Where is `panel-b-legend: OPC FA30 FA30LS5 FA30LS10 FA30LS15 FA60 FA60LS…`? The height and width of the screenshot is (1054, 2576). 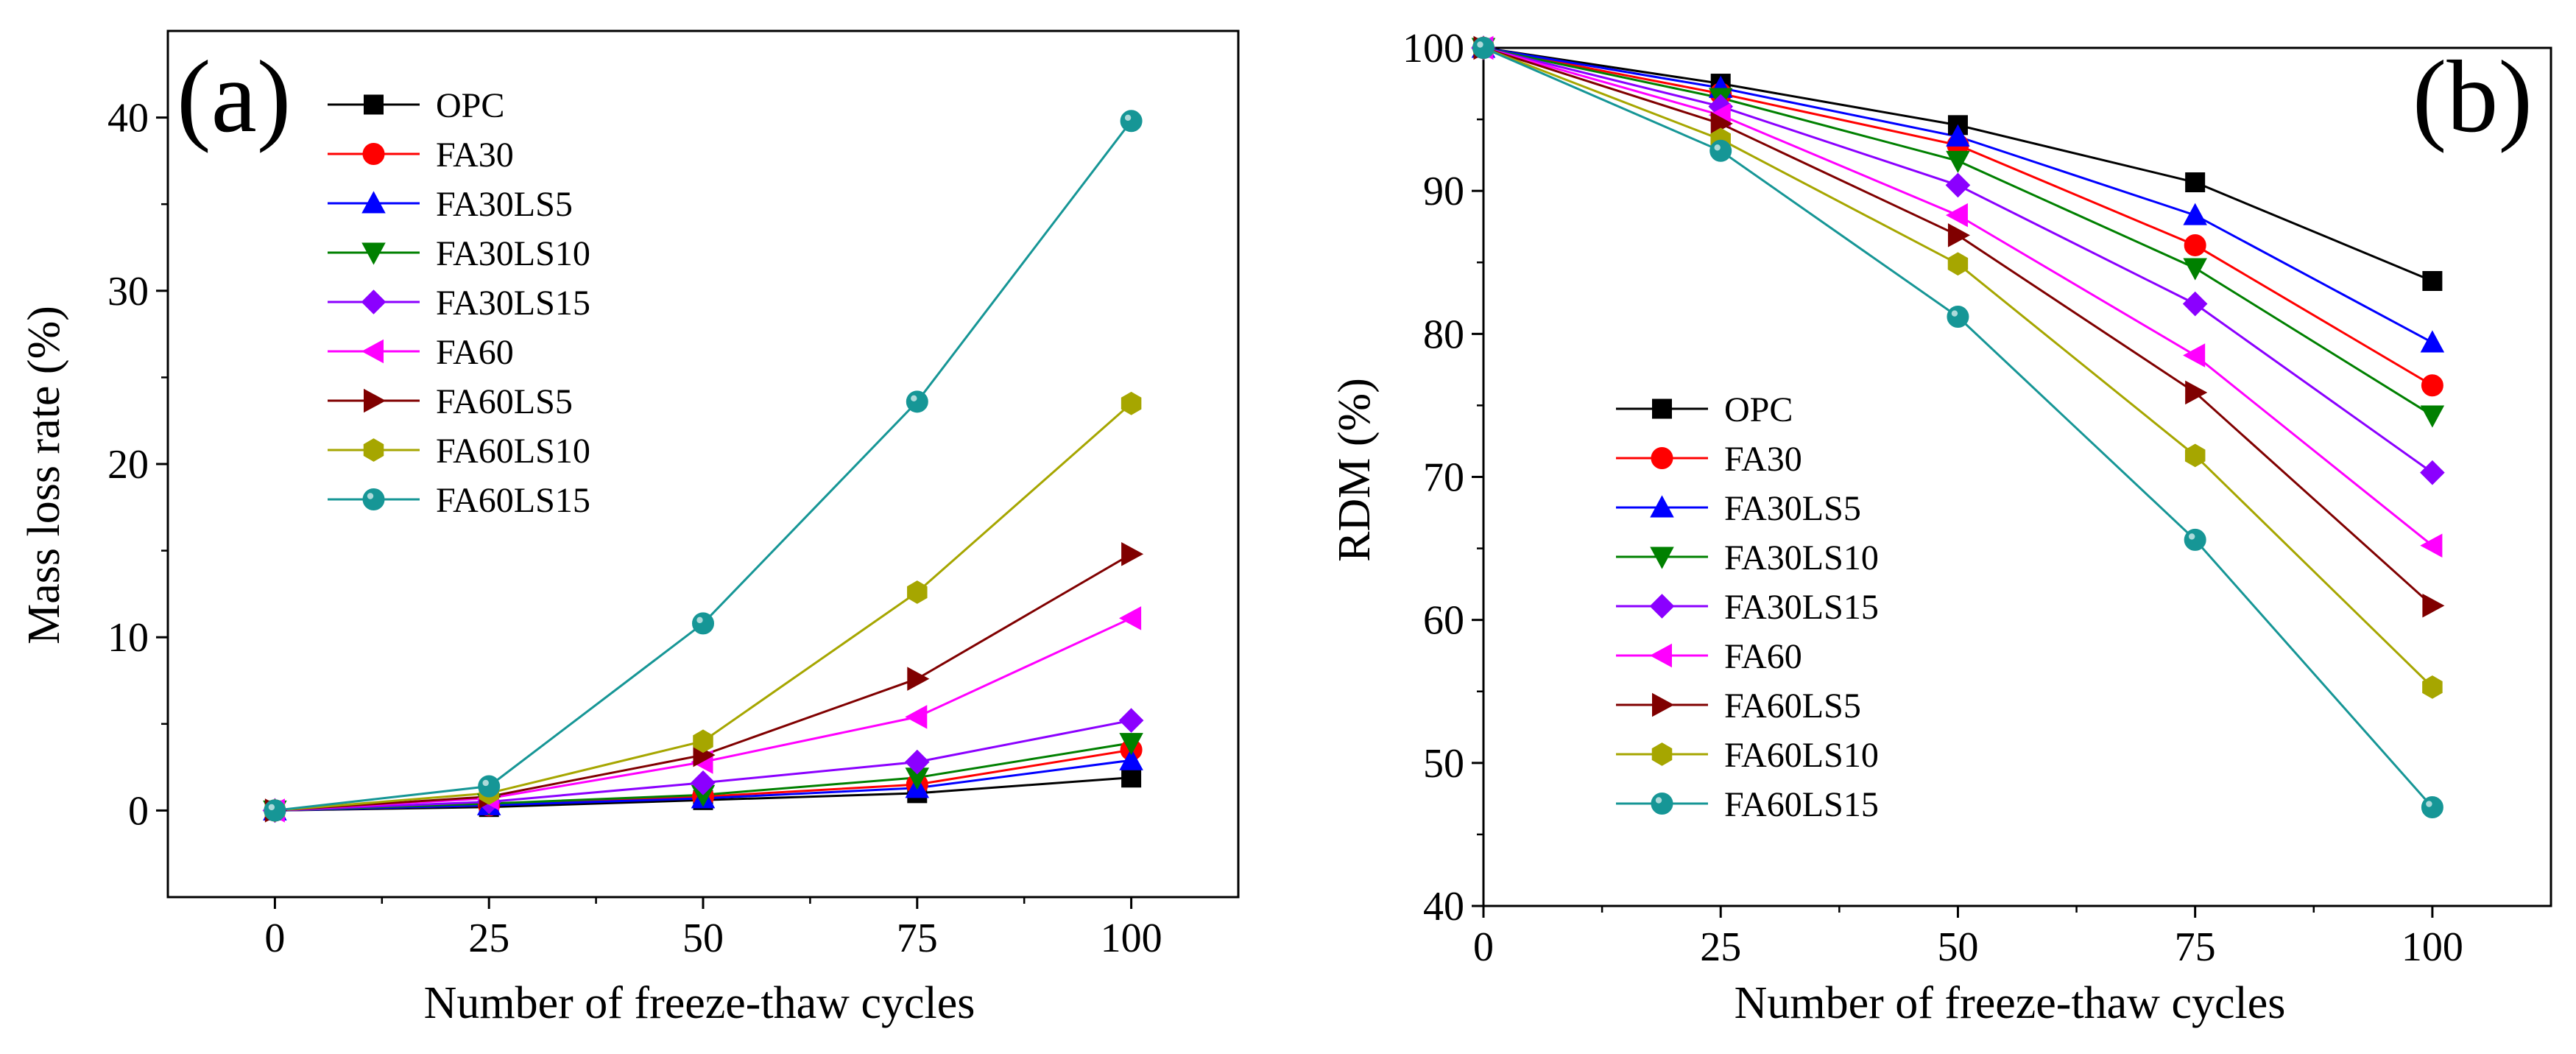 panel-b-legend: OPC FA30 FA30LS5 FA30LS10 FA30LS15 FA60 FA60LS… is located at coordinates (1747, 607).